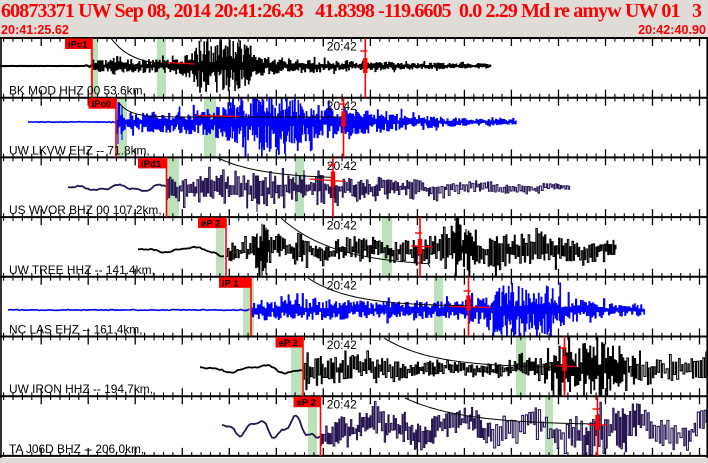 The image size is (708, 463). Describe the element at coordinates (76, 449) in the screenshot. I see `svg-text: TA J06D BHZ -- 206.0km,` at that location.